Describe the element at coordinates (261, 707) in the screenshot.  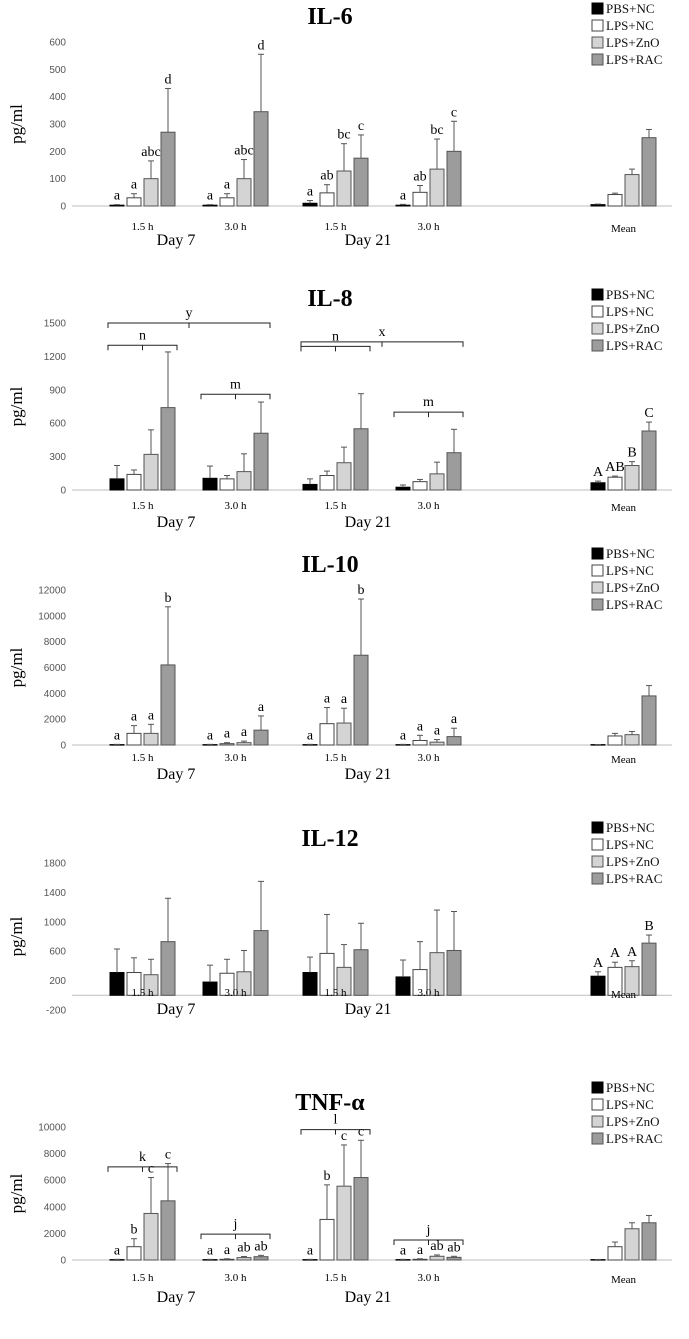
I see `sig-letter-2-1-3: a` at that location.